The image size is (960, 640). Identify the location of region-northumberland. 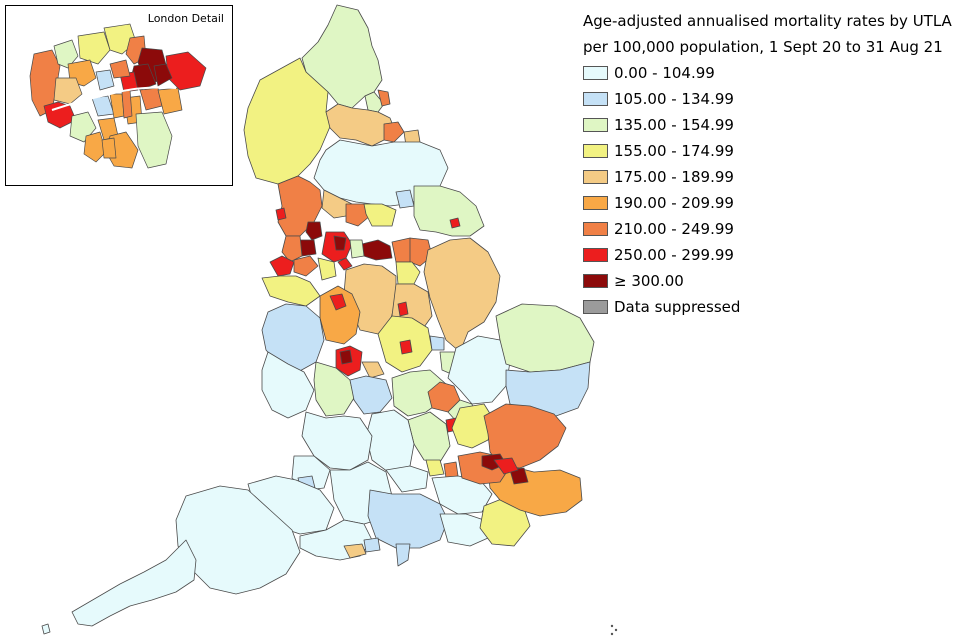
(342, 56).